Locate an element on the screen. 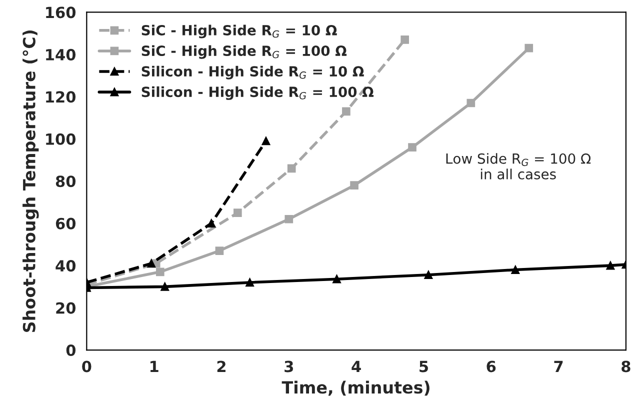  x-tick-label: 2 is located at coordinates (221, 366).